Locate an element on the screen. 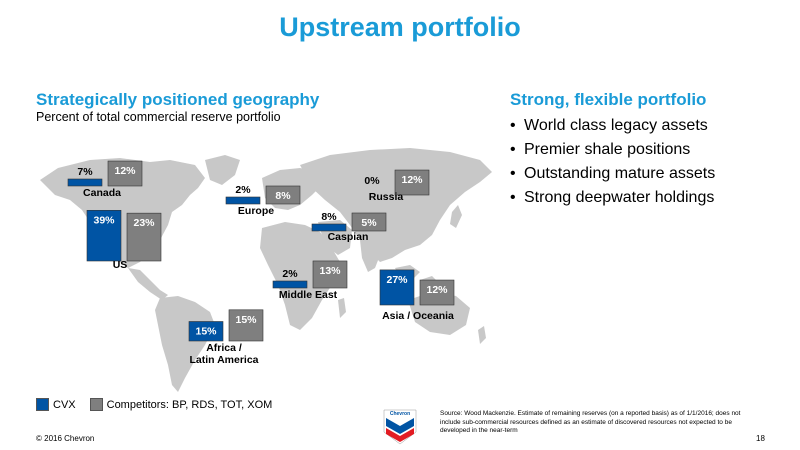  bullet-item: • Premier shale positions is located at coordinates (600, 149).